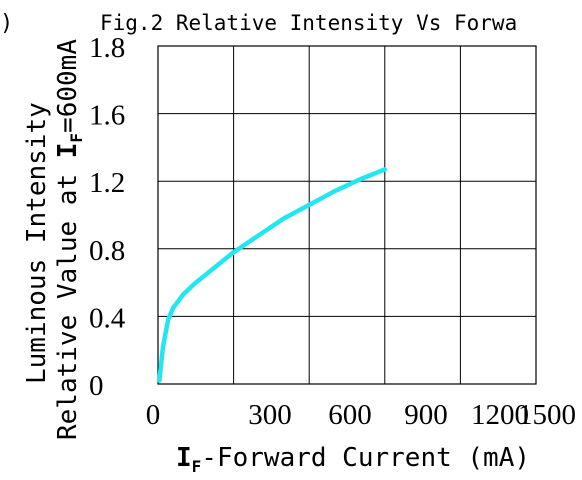 The width and height of the screenshot is (582, 480). Describe the element at coordinates (365, 458) in the screenshot. I see `x-axis-label-text: -Forward Current (mA)` at that location.